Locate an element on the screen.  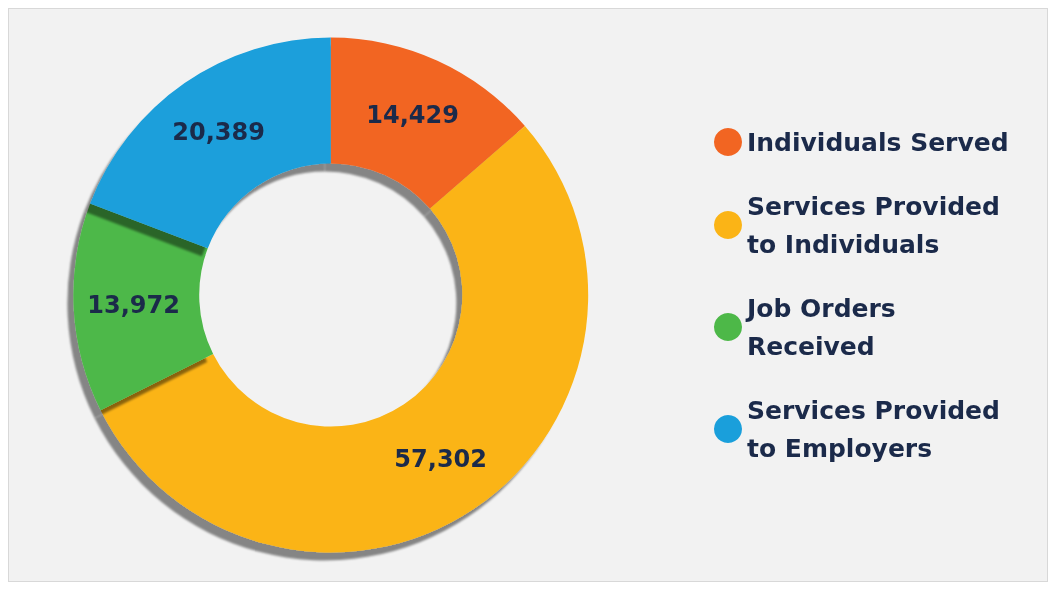
data-label: 13,972 is located at coordinates (133, 304).